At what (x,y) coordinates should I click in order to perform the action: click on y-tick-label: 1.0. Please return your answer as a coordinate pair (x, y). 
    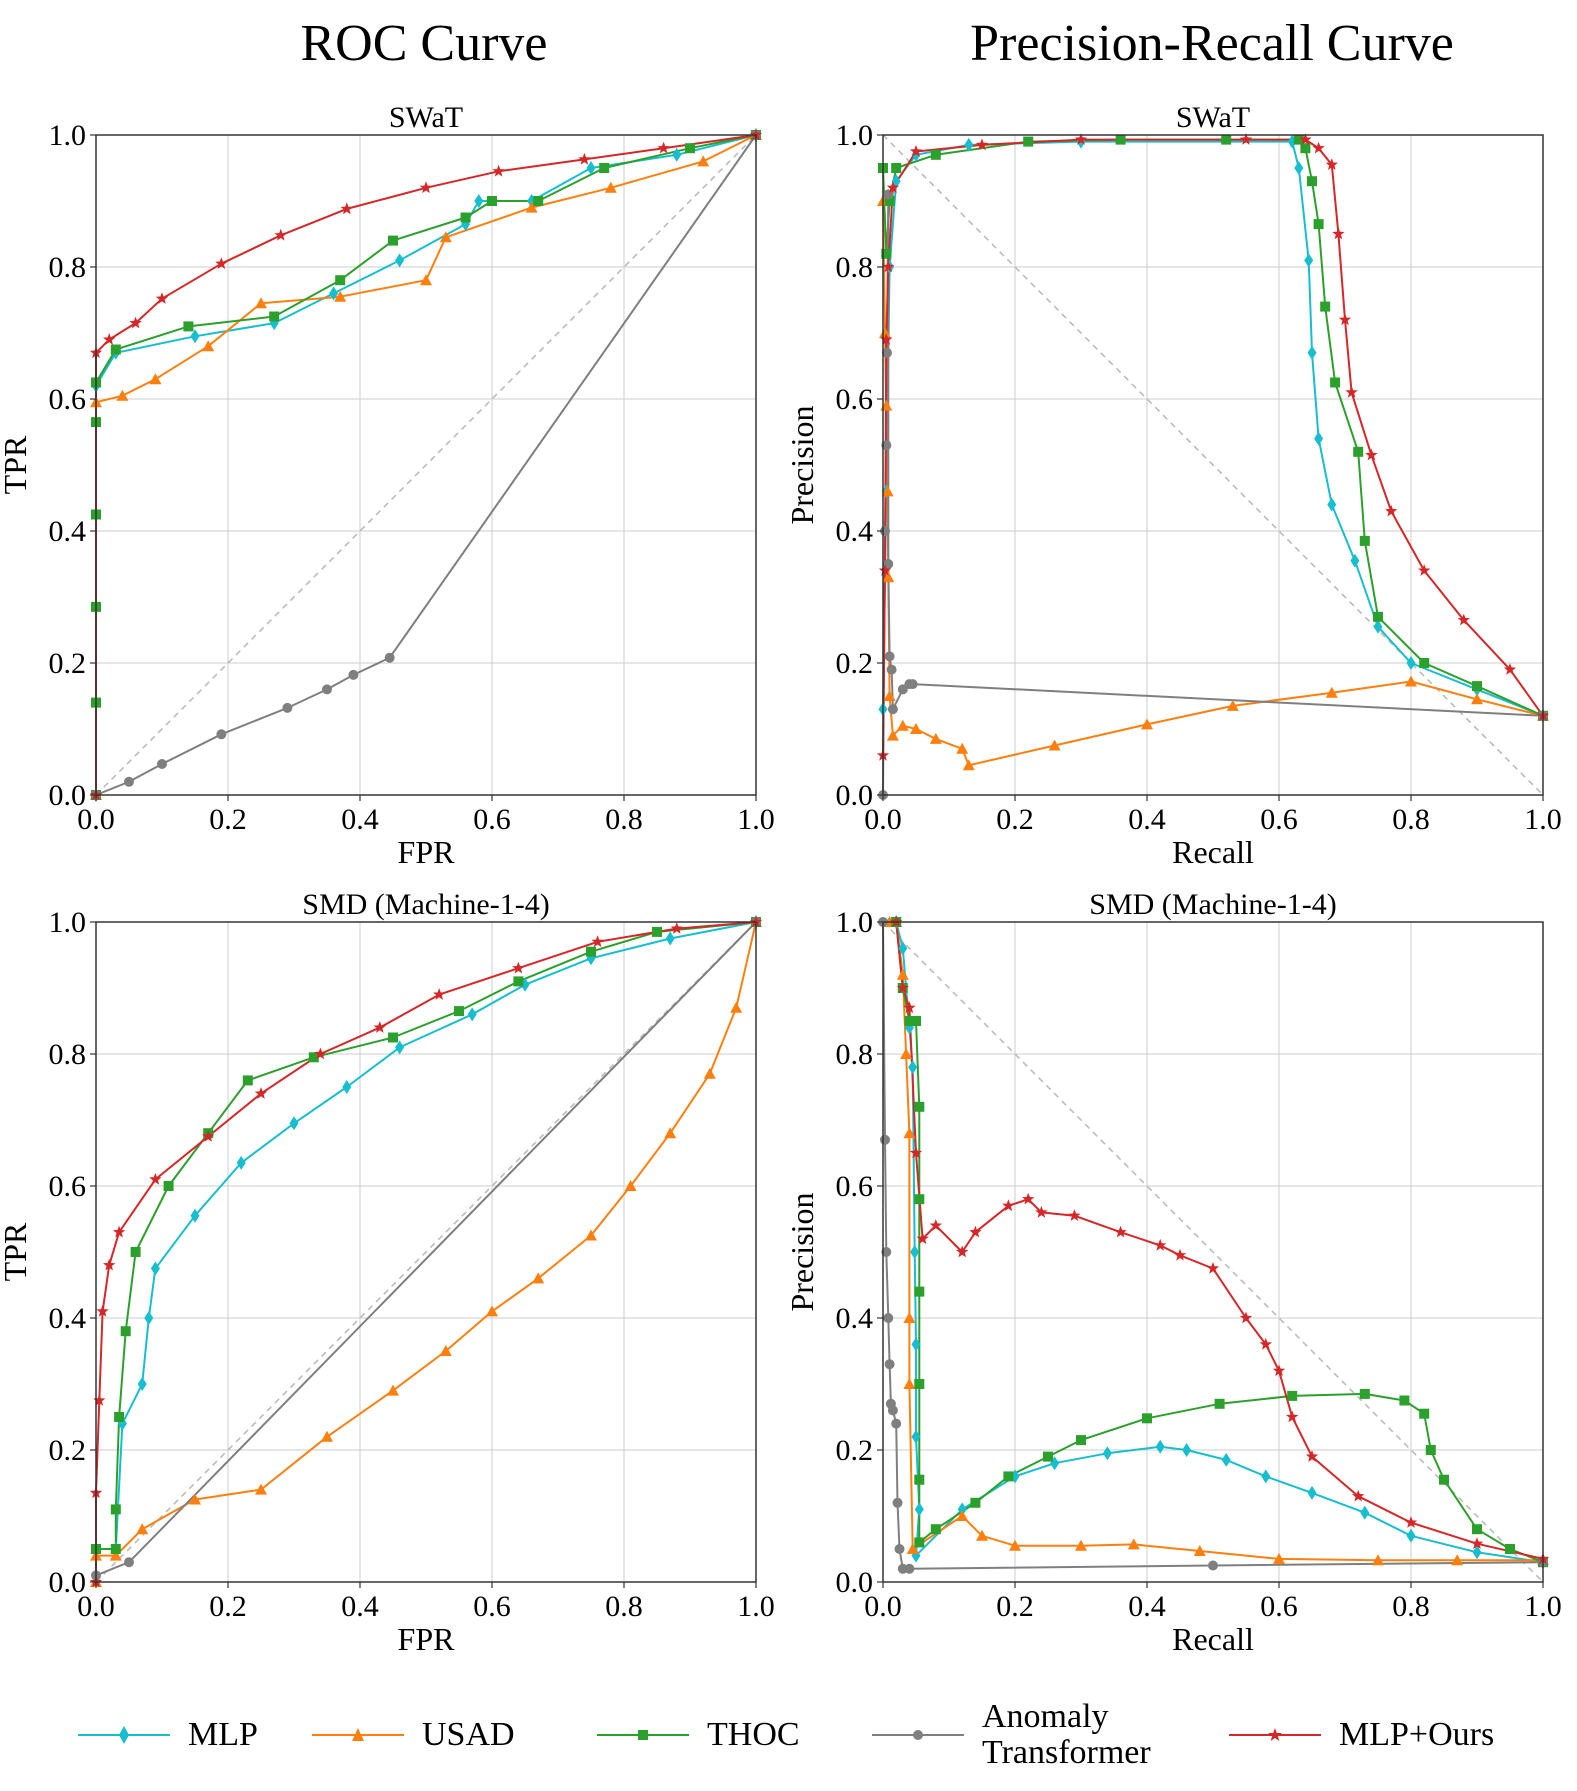
    Looking at the image, I should click on (855, 922).